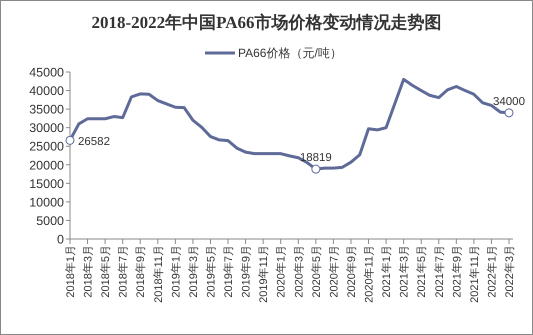  Describe the element at coordinates (60, 239) in the screenshot. I see `y-tick-label: 0` at that location.